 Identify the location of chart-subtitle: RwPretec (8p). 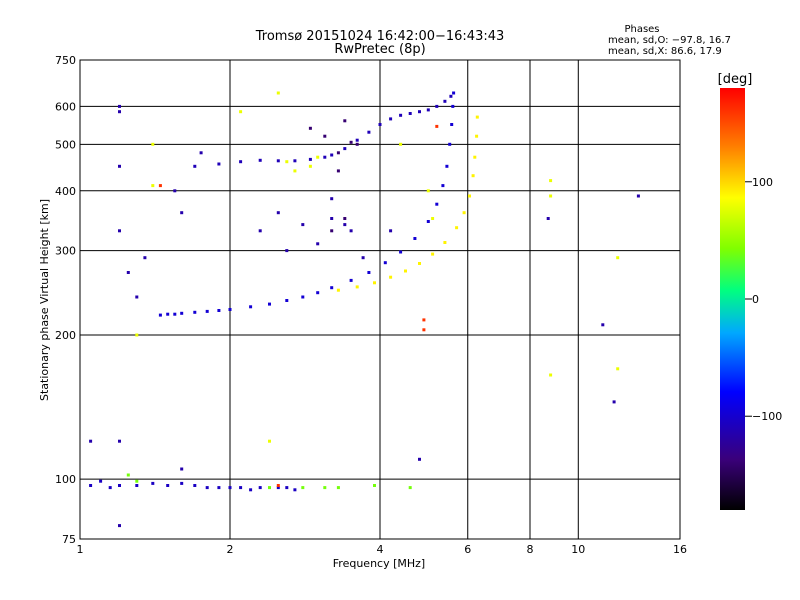
(379, 49).